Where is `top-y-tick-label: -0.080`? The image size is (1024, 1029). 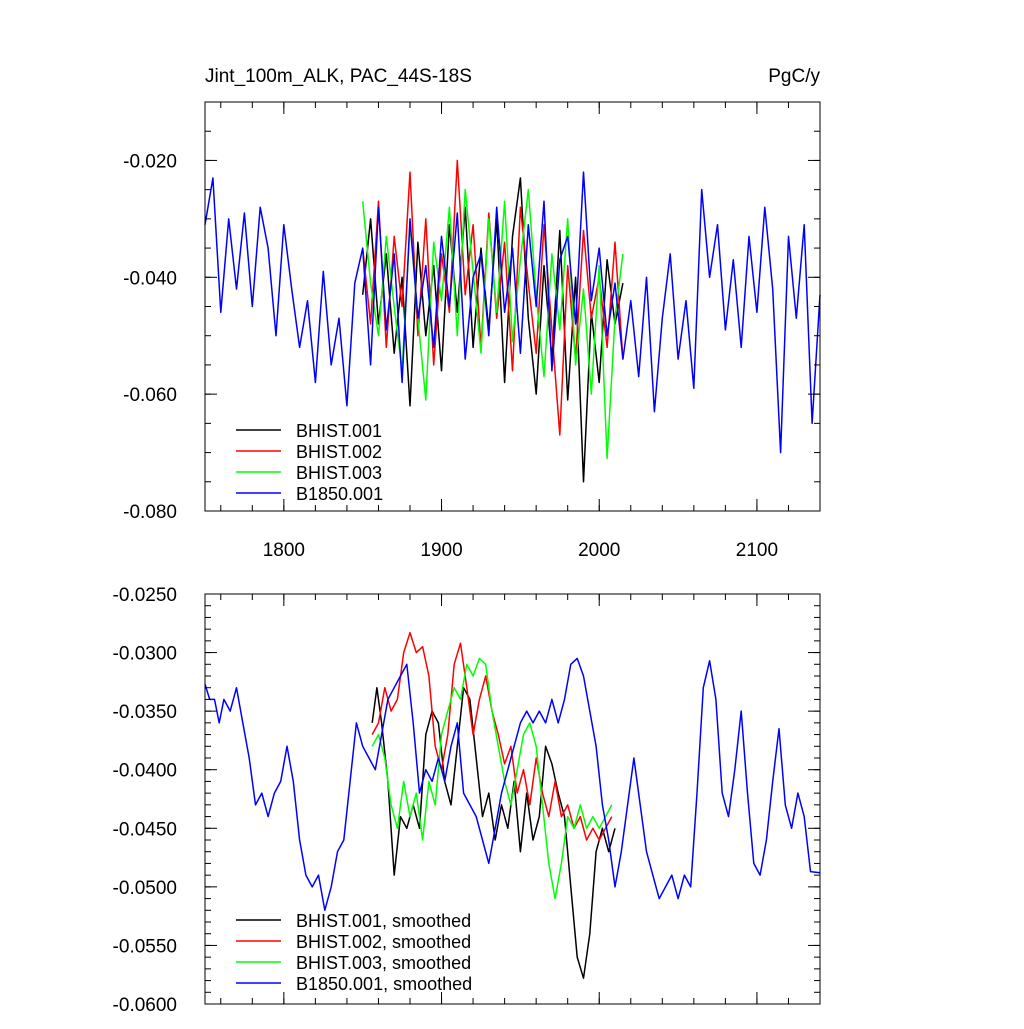 top-y-tick-label: -0.080 is located at coordinates (150, 512).